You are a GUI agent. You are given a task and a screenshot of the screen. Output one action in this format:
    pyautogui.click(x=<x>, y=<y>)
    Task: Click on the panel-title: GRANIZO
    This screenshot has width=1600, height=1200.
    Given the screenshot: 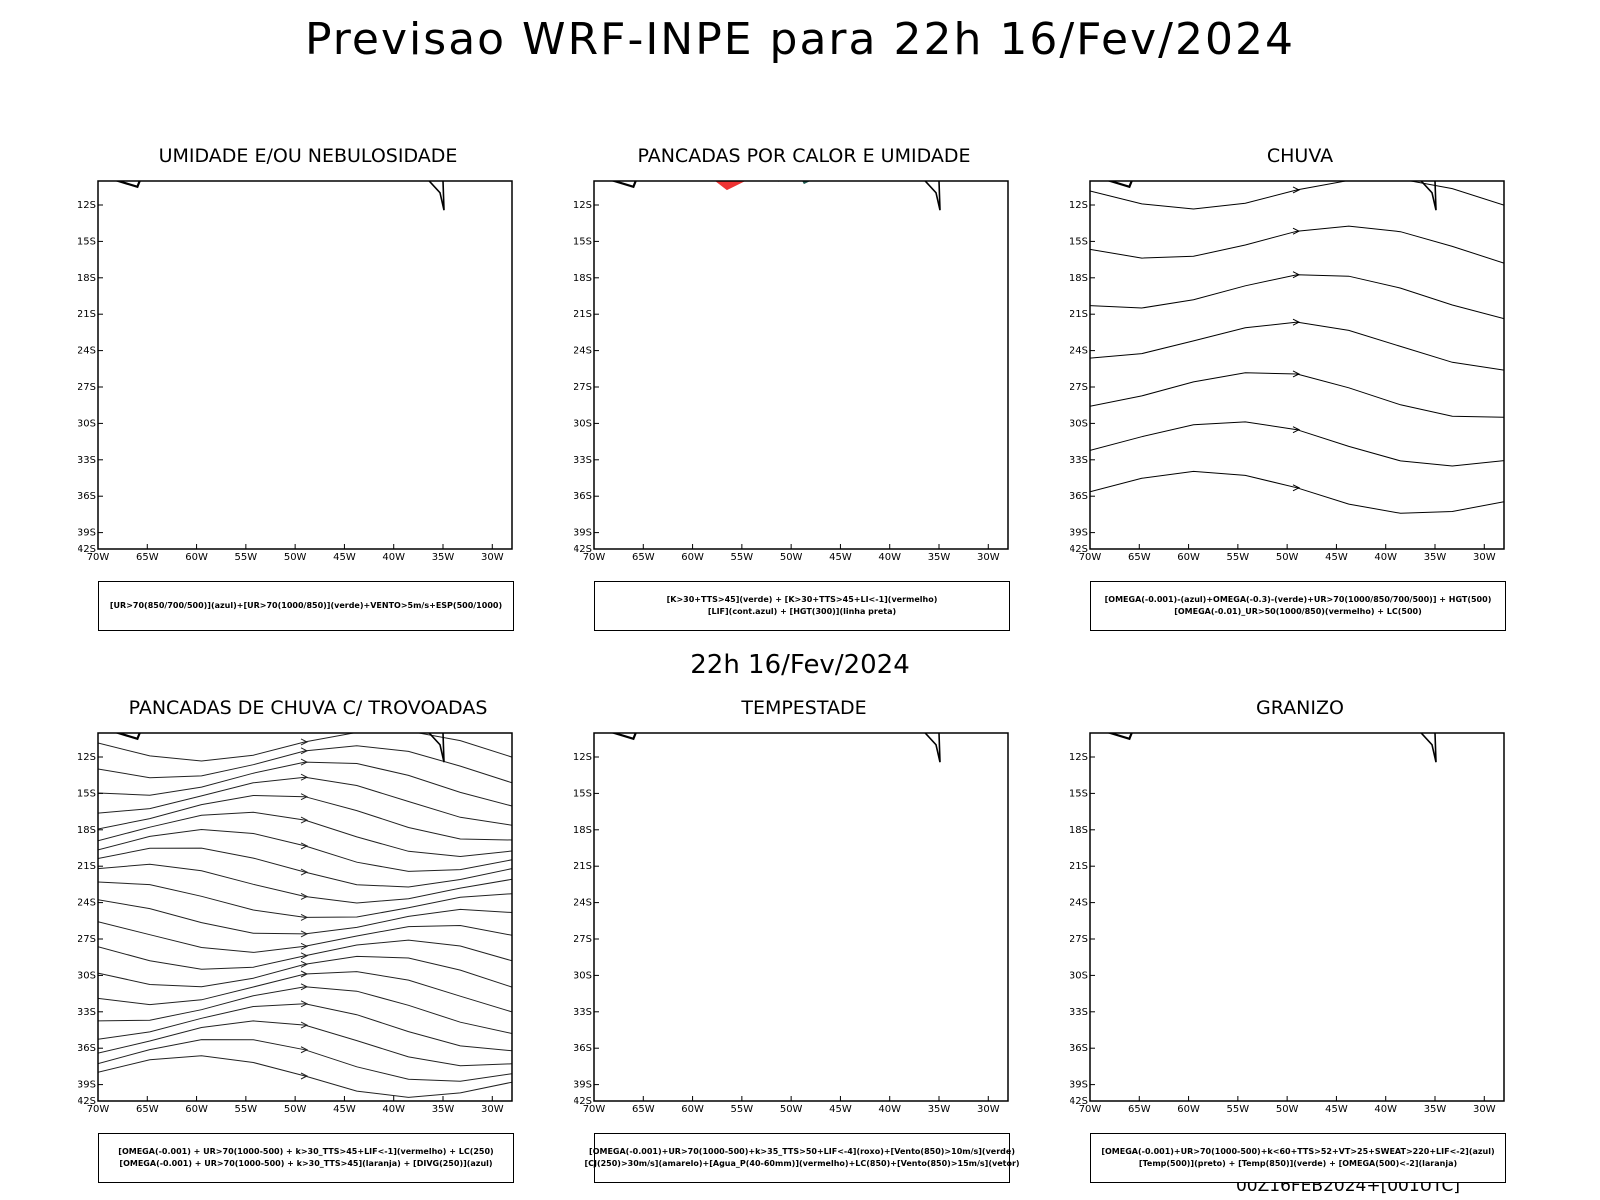 What is the action you would take?
    pyautogui.click(x=1300, y=708)
    